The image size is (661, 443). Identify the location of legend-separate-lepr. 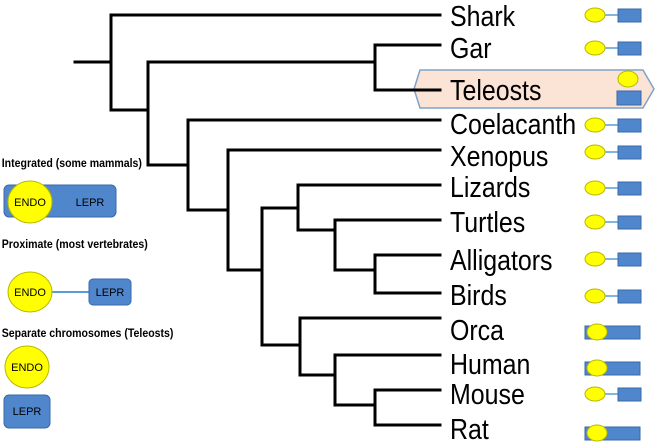
(27, 411).